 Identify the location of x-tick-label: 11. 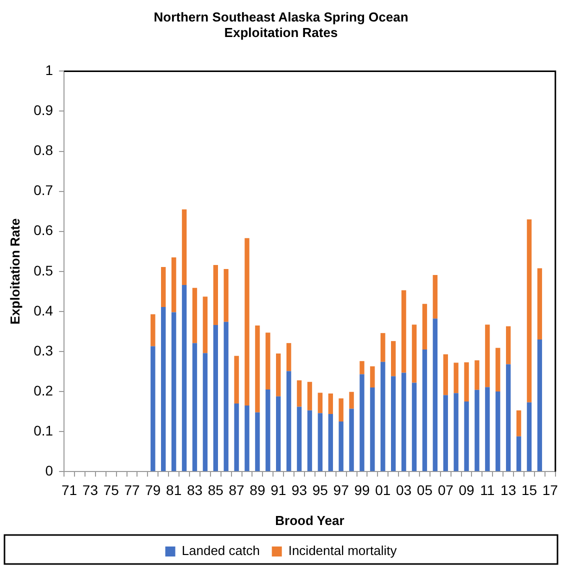
(487, 490).